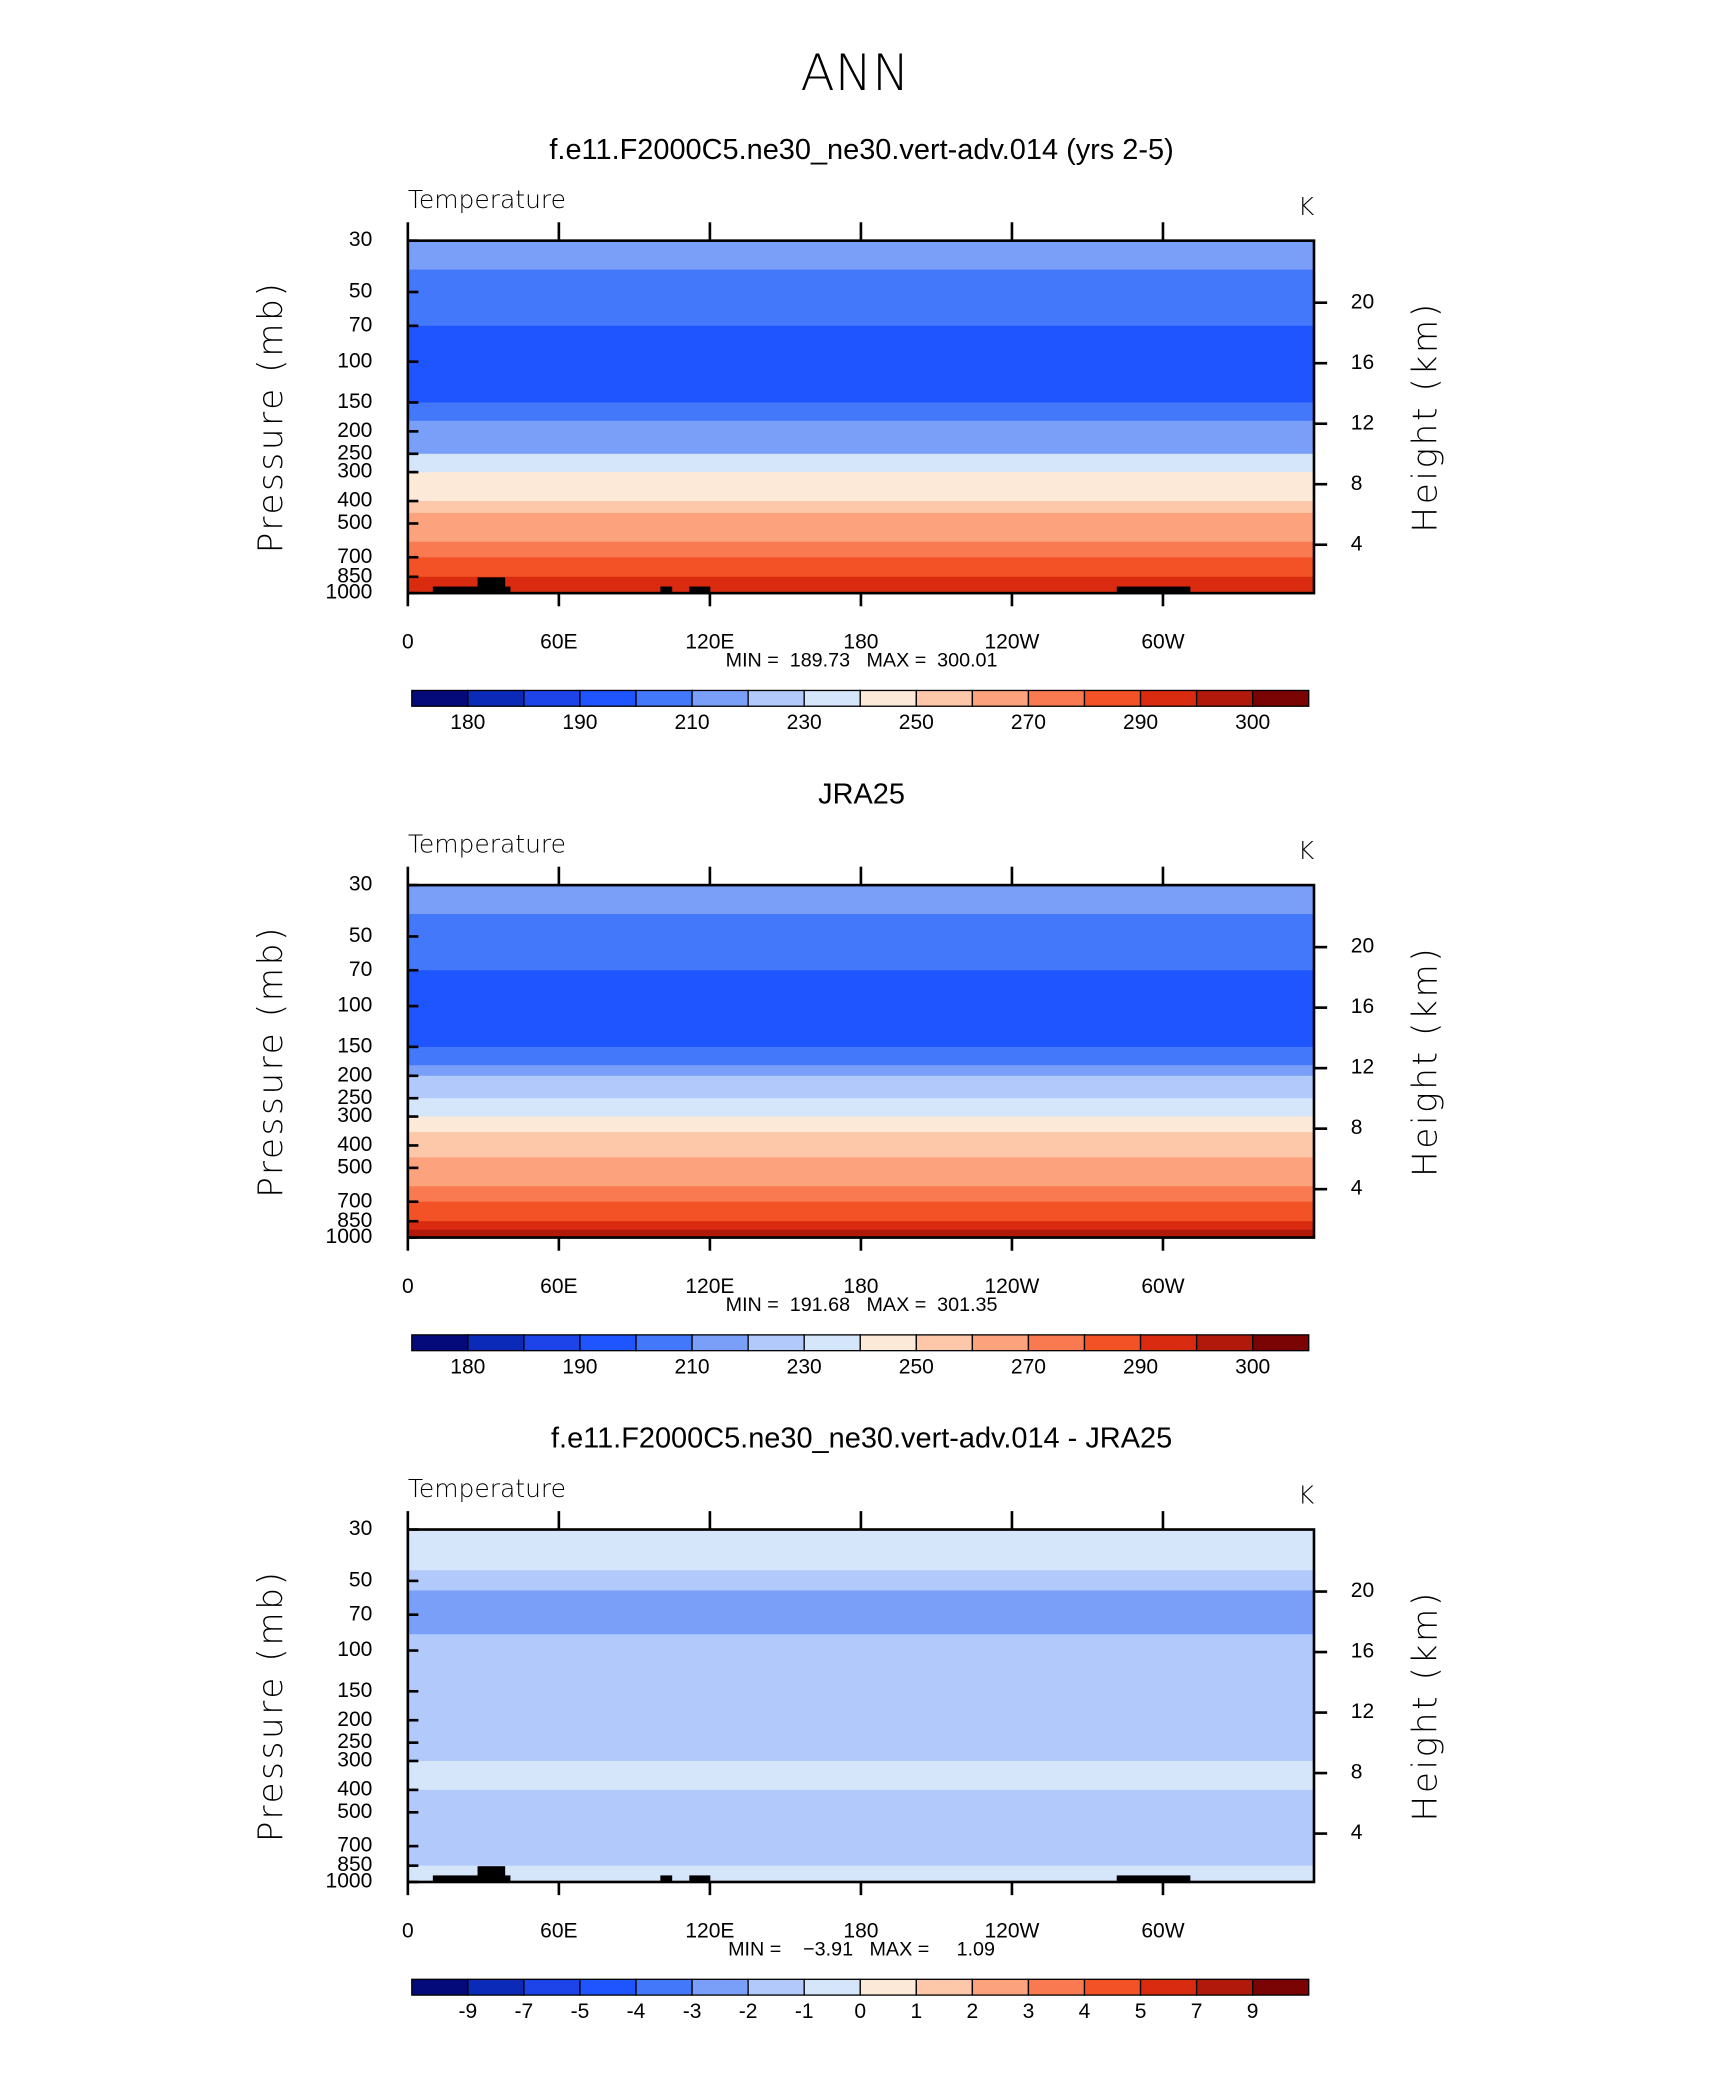 Image resolution: width=1710 pixels, height=2074 pixels. What do you see at coordinates (861, 1950) in the screenshot?
I see `min-max: MIN = −3.91 MAX = 1.09` at bounding box center [861, 1950].